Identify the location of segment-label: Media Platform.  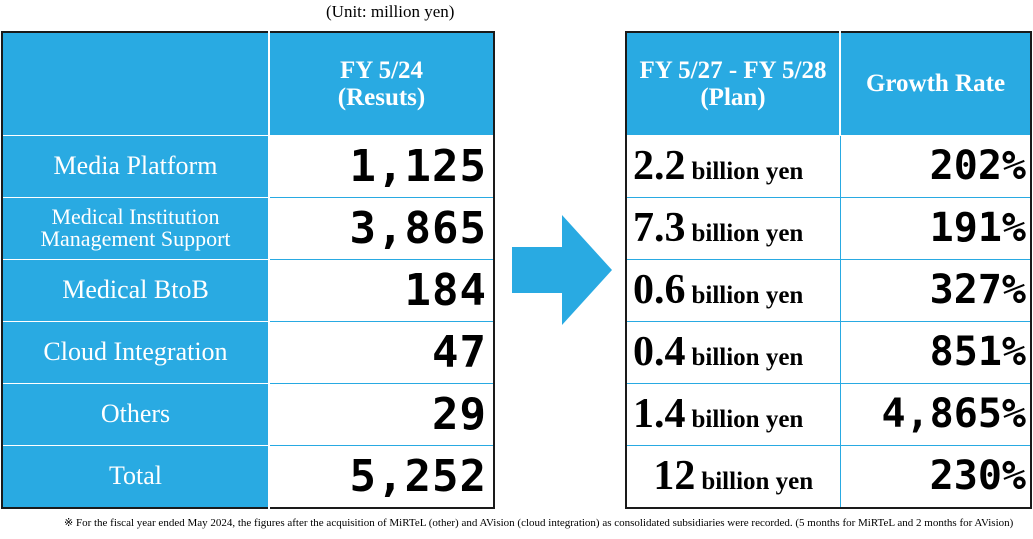
(136, 165).